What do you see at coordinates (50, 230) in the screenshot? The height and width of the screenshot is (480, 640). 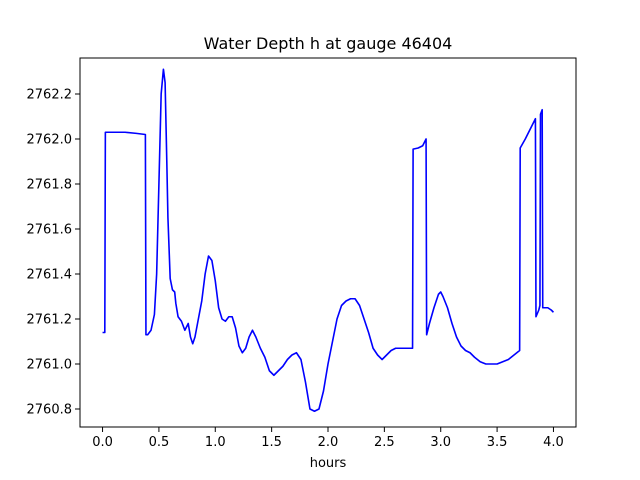 I see `y-tick-label: 2761.6` at bounding box center [50, 230].